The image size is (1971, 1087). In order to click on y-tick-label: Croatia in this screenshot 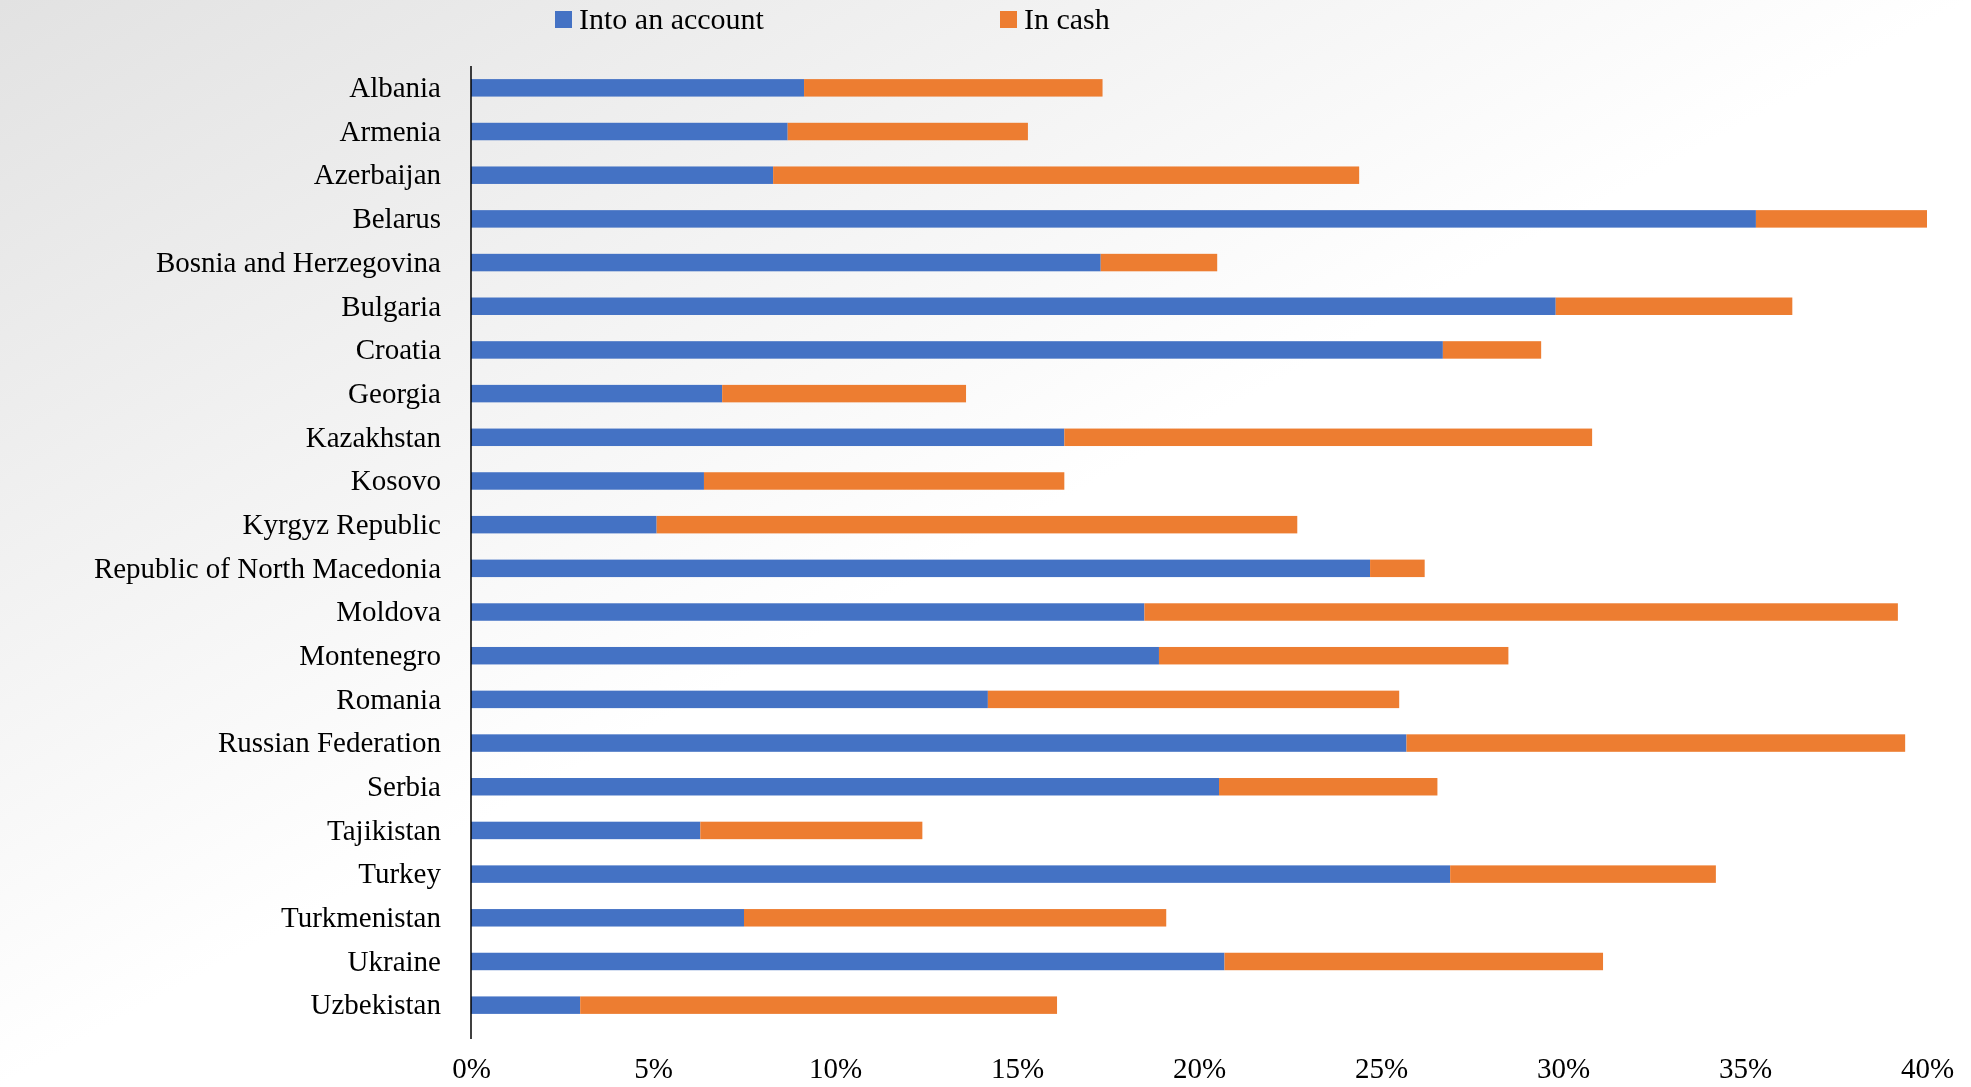, I will do `click(398, 349)`.